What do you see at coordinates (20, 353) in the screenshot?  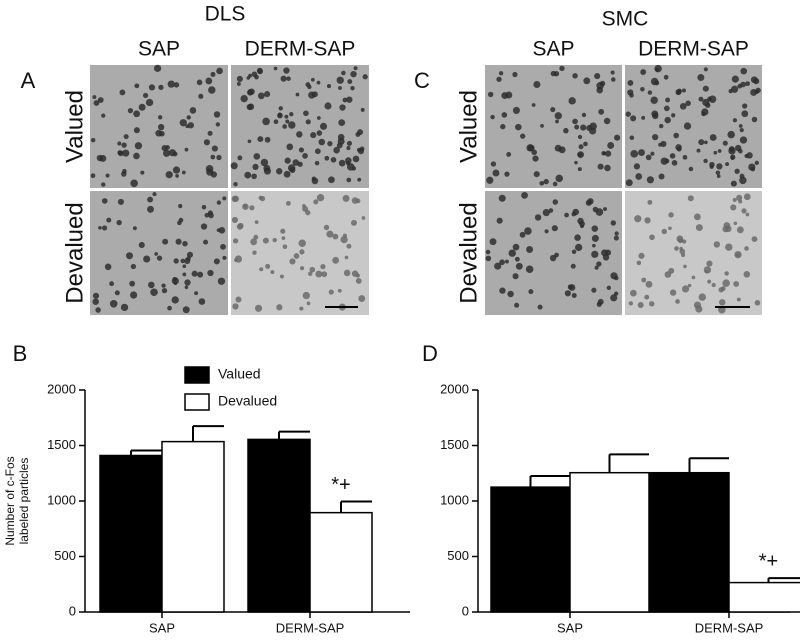 I see `panel-label: B` at bounding box center [20, 353].